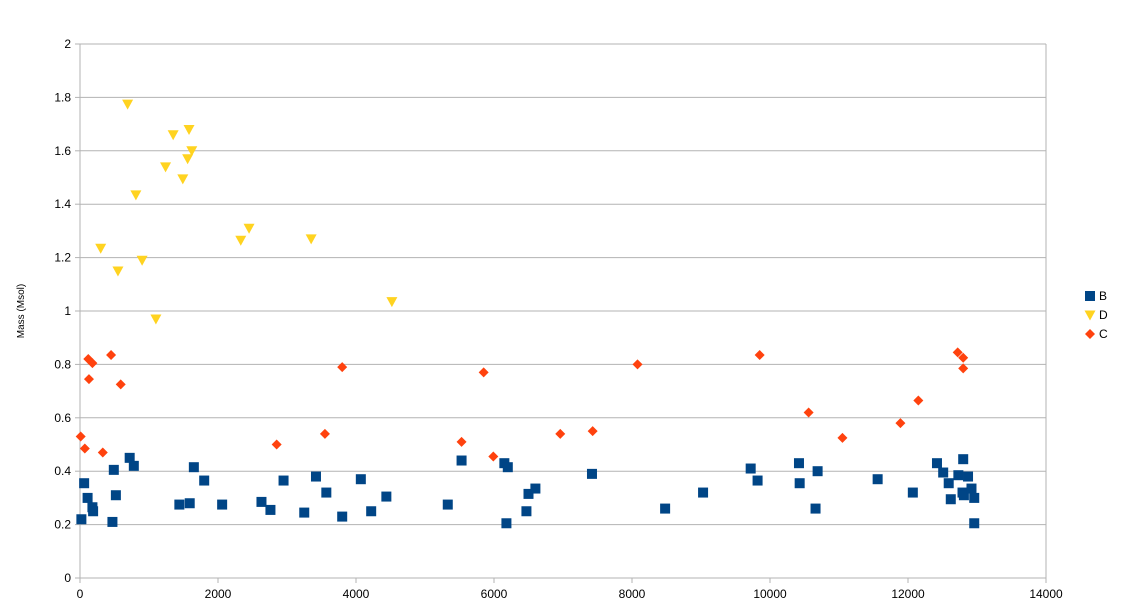 This screenshot has height=615, width=1141. What do you see at coordinates (62, 418) in the screenshot?
I see `y-tick-label: 0.6` at bounding box center [62, 418].